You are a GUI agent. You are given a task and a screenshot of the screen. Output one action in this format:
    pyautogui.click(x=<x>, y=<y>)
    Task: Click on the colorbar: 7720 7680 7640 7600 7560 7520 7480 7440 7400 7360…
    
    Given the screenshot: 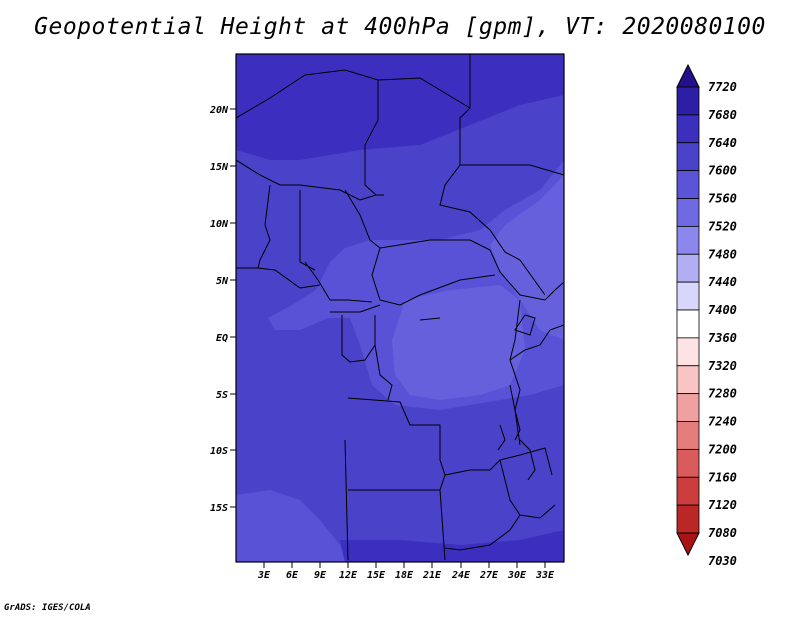 What is the action you would take?
    pyautogui.click(x=706, y=315)
    